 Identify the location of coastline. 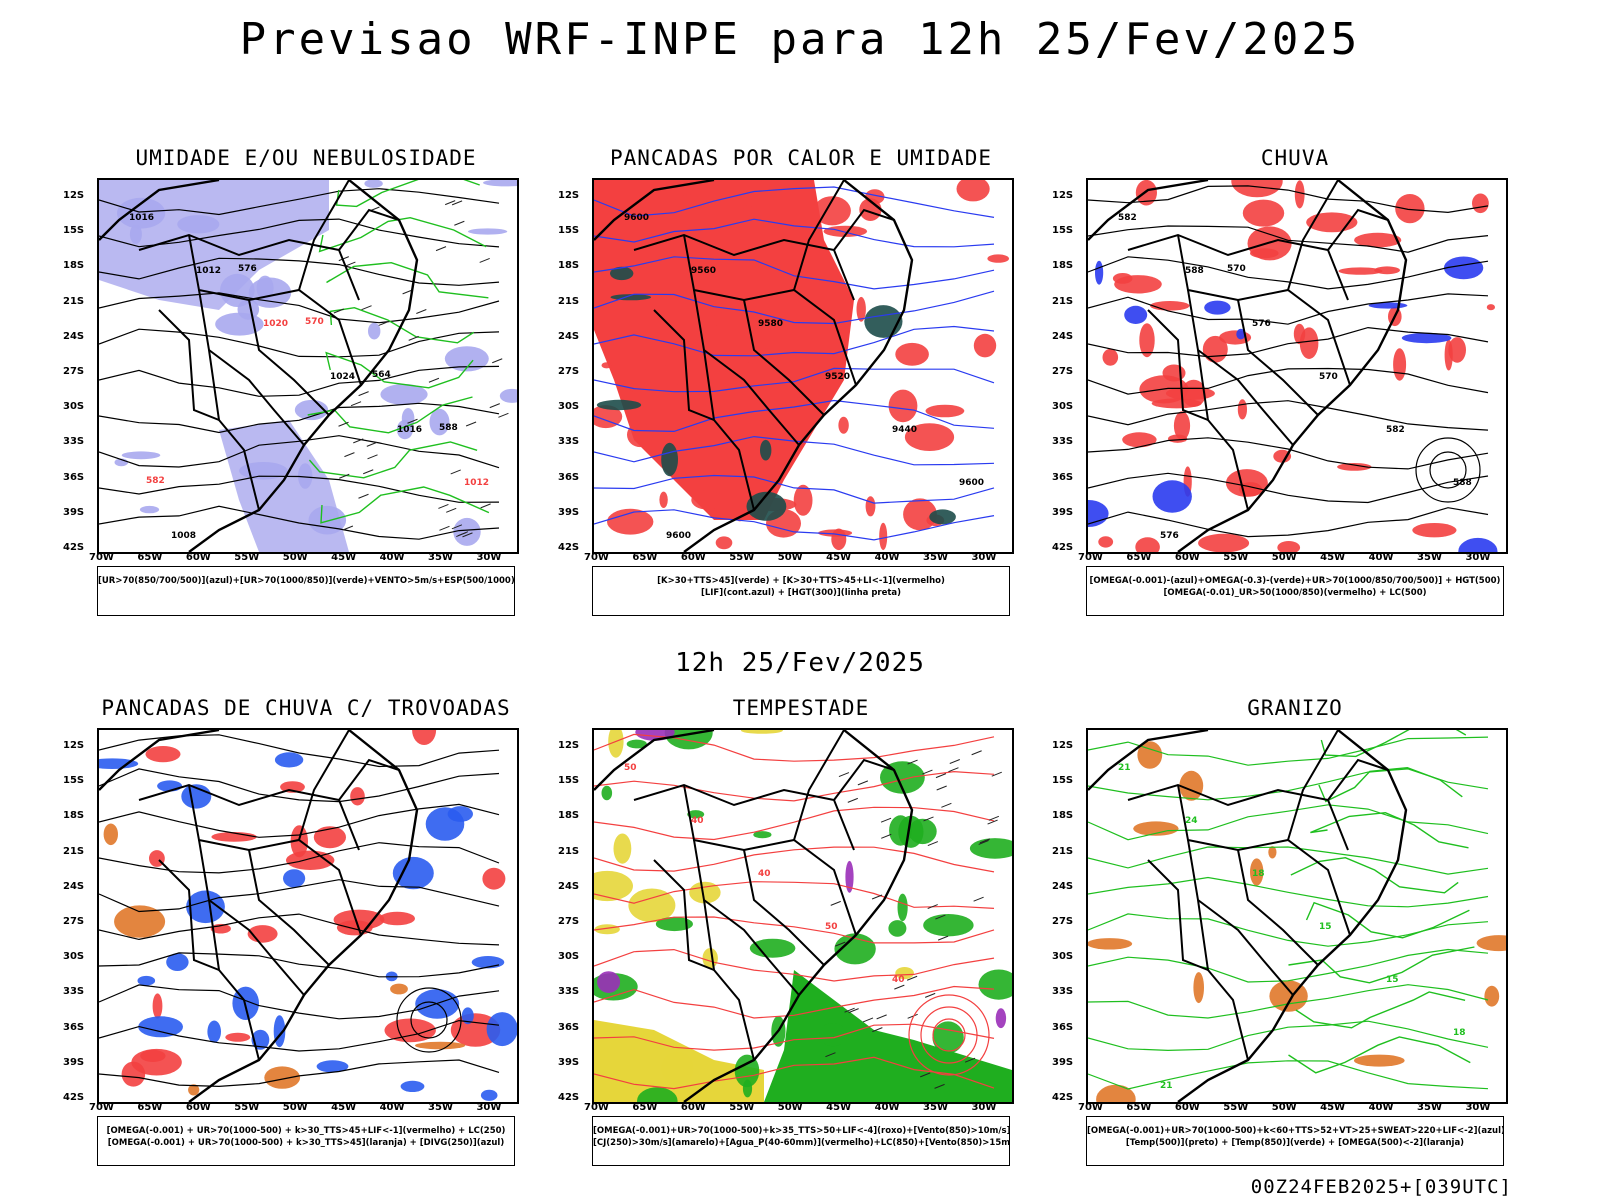
(1248, 916).